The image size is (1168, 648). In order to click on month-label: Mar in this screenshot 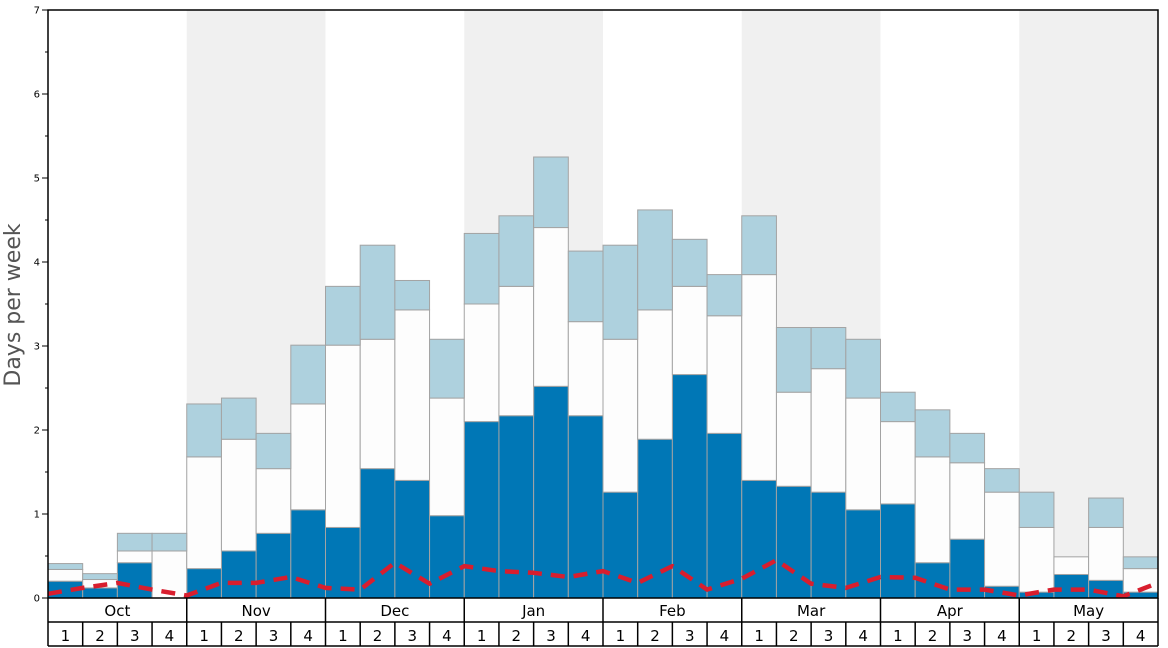, I will do `click(811, 611)`.